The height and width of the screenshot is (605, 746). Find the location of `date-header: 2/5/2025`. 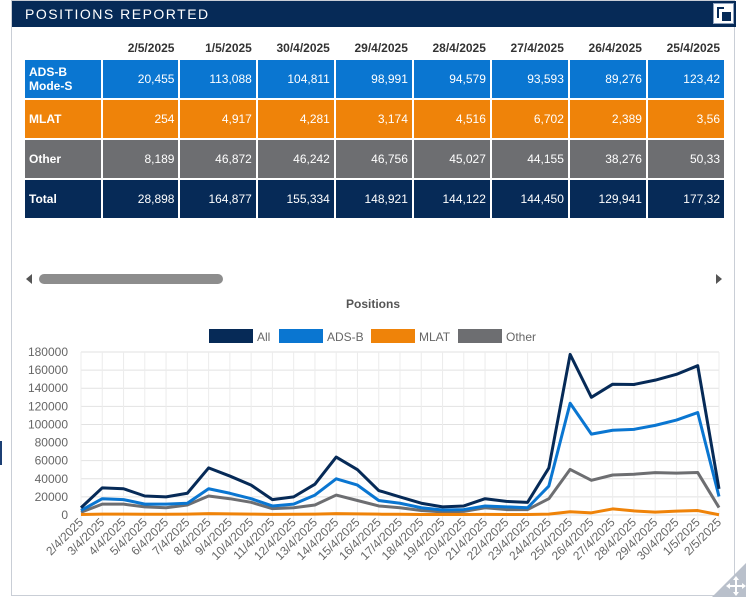

date-header: 2/5/2025 is located at coordinates (141, 48).